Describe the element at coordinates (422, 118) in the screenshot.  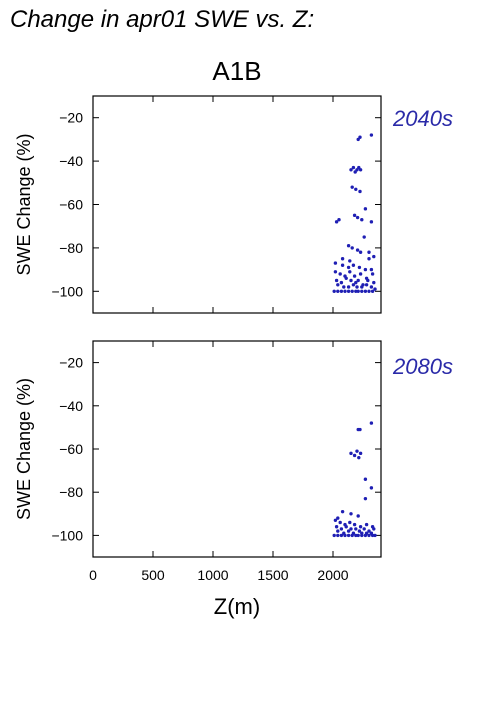
I see `period-label: 2040s` at that location.